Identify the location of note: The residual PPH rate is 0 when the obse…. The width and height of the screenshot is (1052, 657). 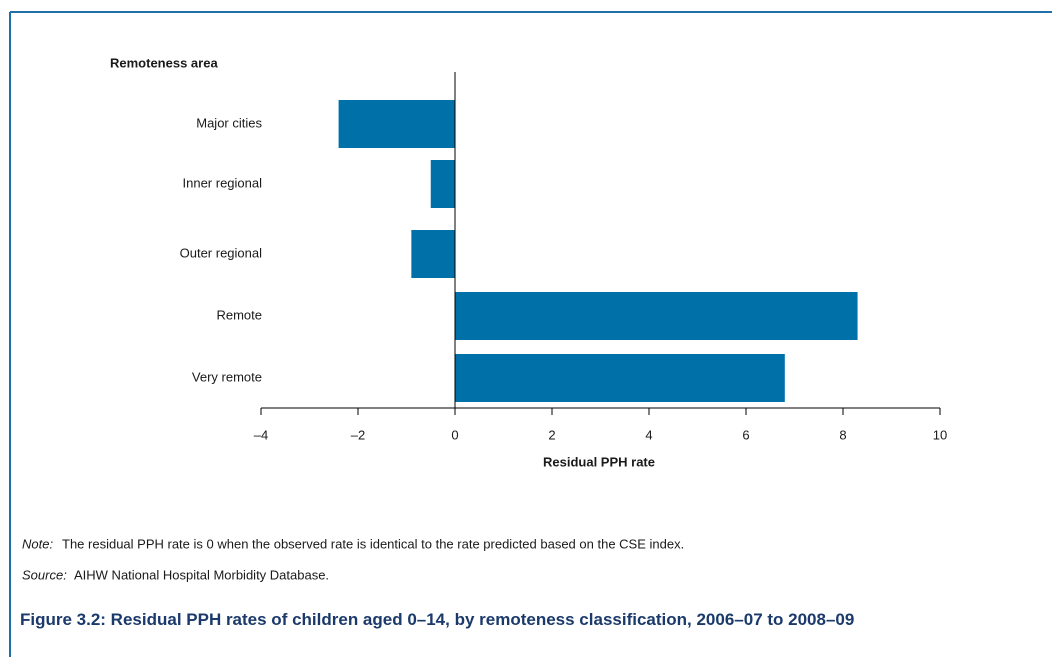
(373, 543).